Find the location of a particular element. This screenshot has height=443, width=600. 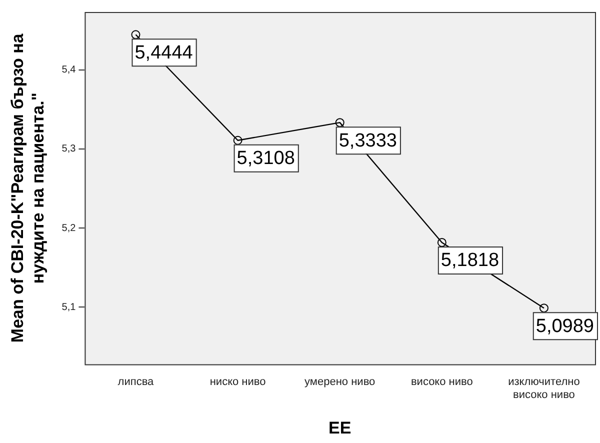

y-tick-label: 5,3 is located at coordinates (69, 149).